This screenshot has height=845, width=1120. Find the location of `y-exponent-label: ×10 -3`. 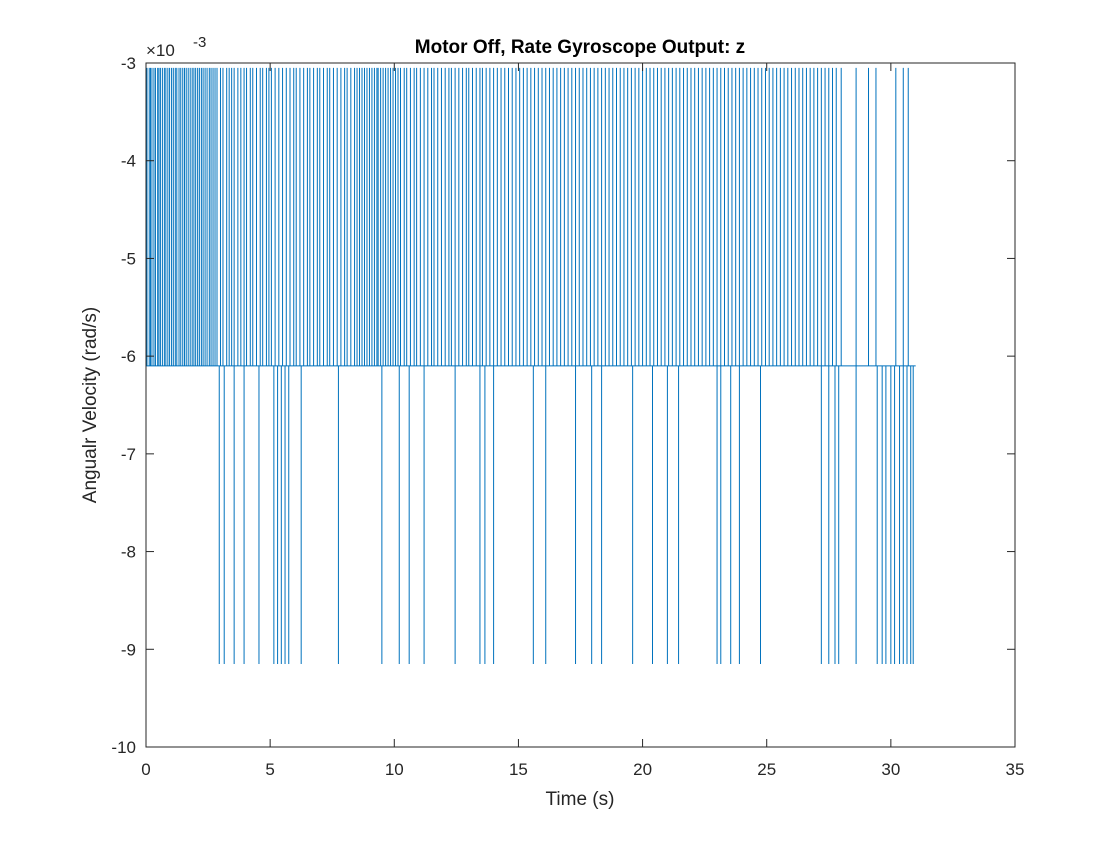

y-exponent-label: ×10 -3 is located at coordinates (176, 47).